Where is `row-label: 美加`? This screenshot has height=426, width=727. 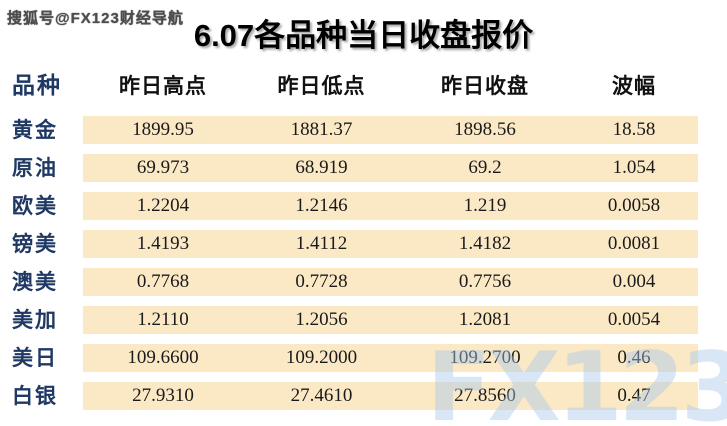 row-label: 美加 is located at coordinates (41, 320).